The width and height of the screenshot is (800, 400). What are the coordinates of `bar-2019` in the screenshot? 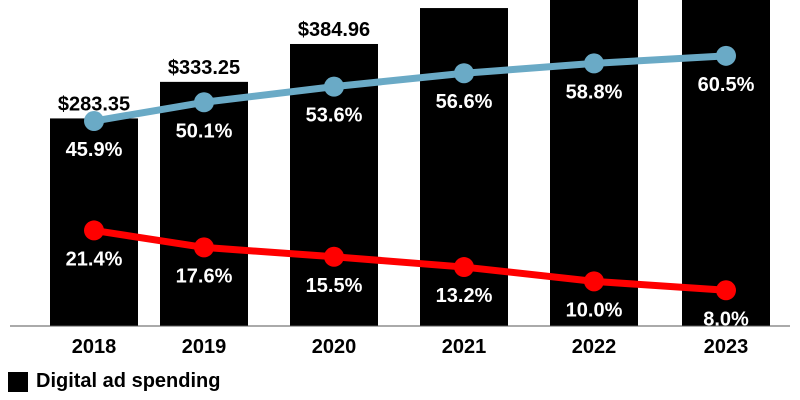 It's located at (204, 203).